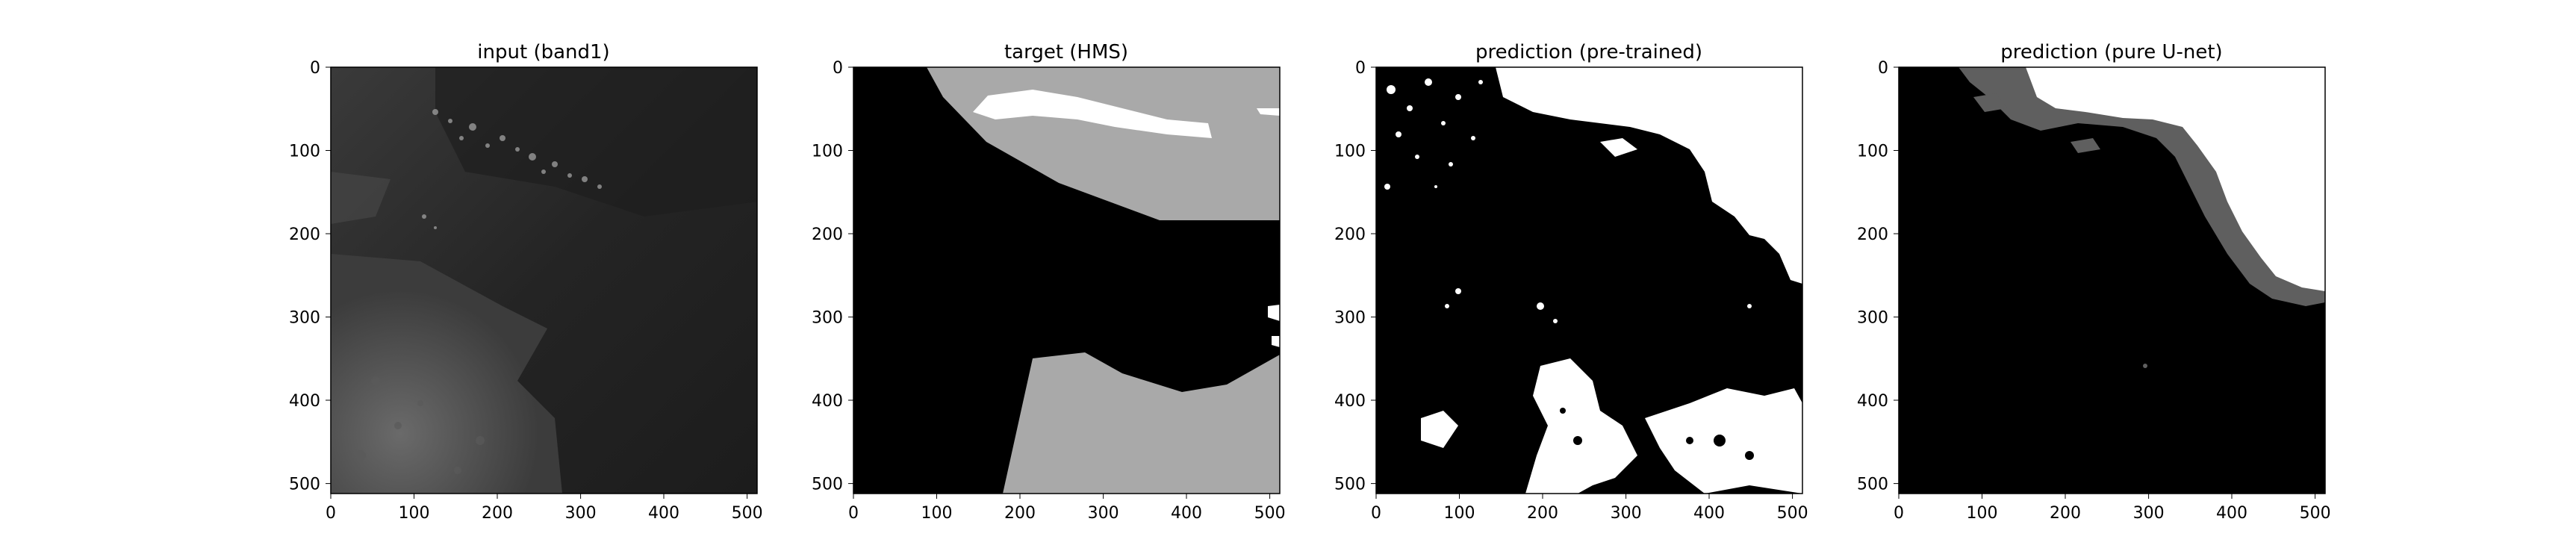 The height and width of the screenshot is (560, 2576). I want to click on panel-title: target (HMS), so click(1066, 52).